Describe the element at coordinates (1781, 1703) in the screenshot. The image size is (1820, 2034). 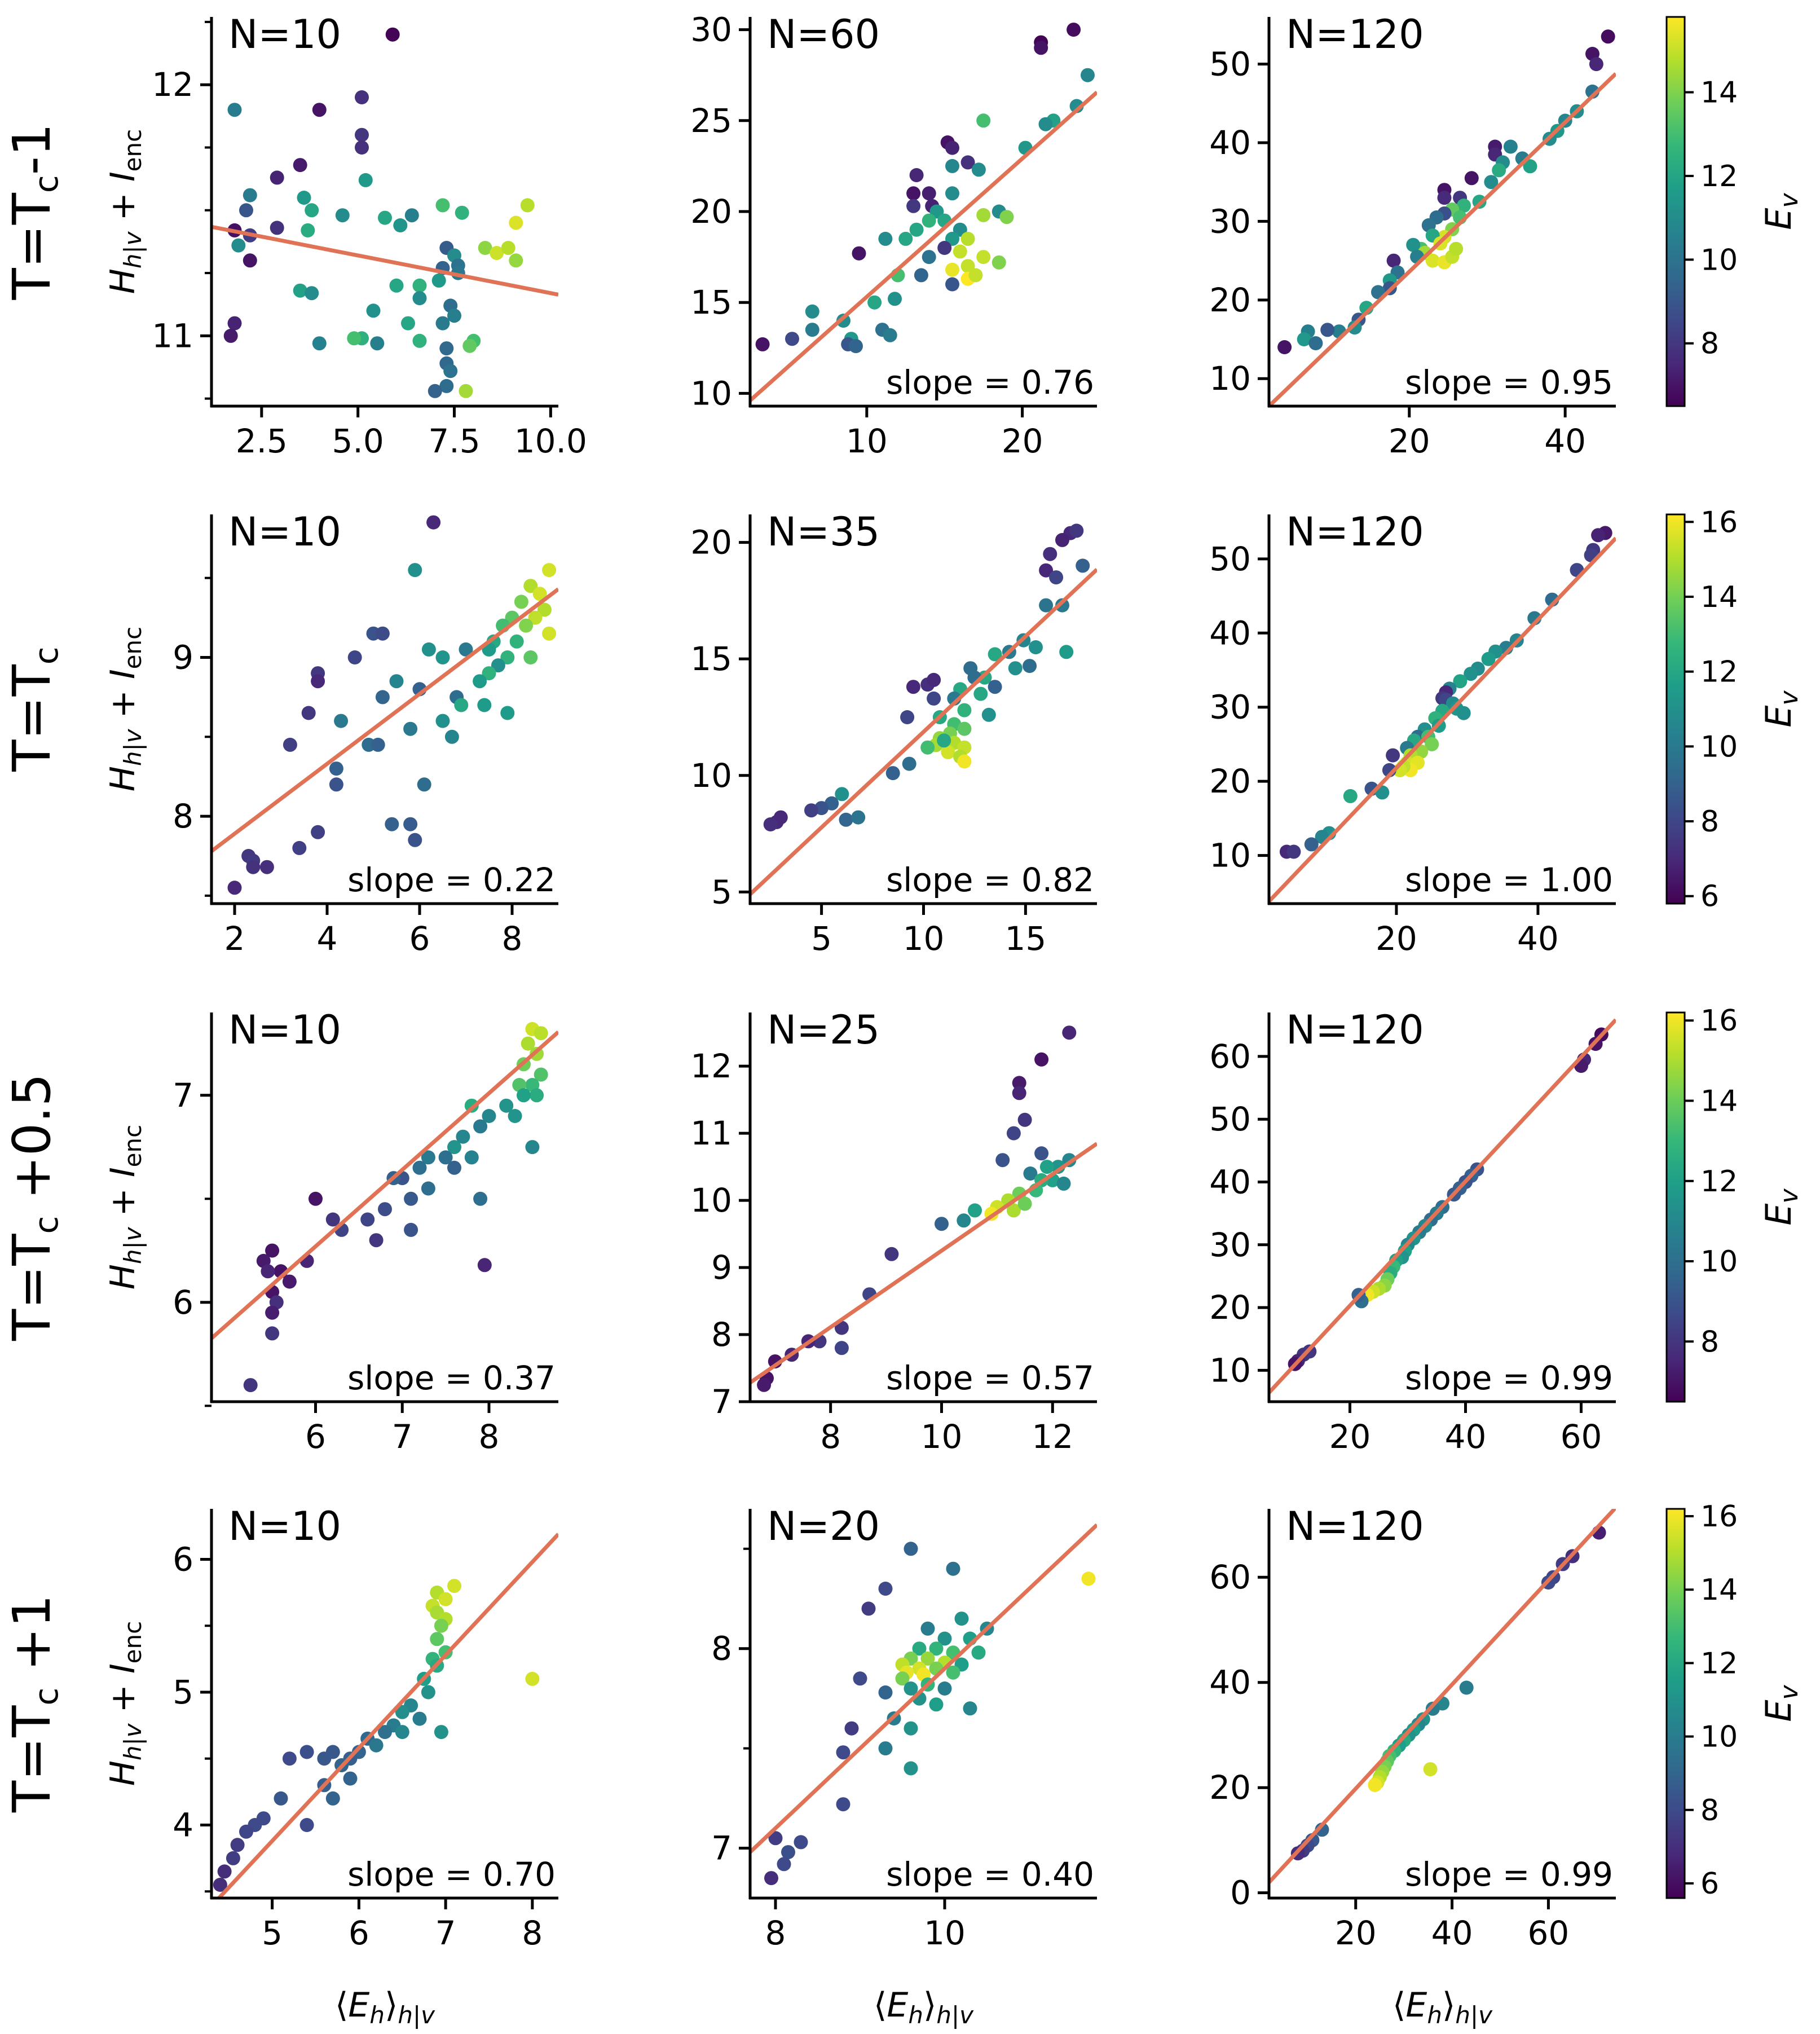
I see `colorbar-label: Ev` at that location.